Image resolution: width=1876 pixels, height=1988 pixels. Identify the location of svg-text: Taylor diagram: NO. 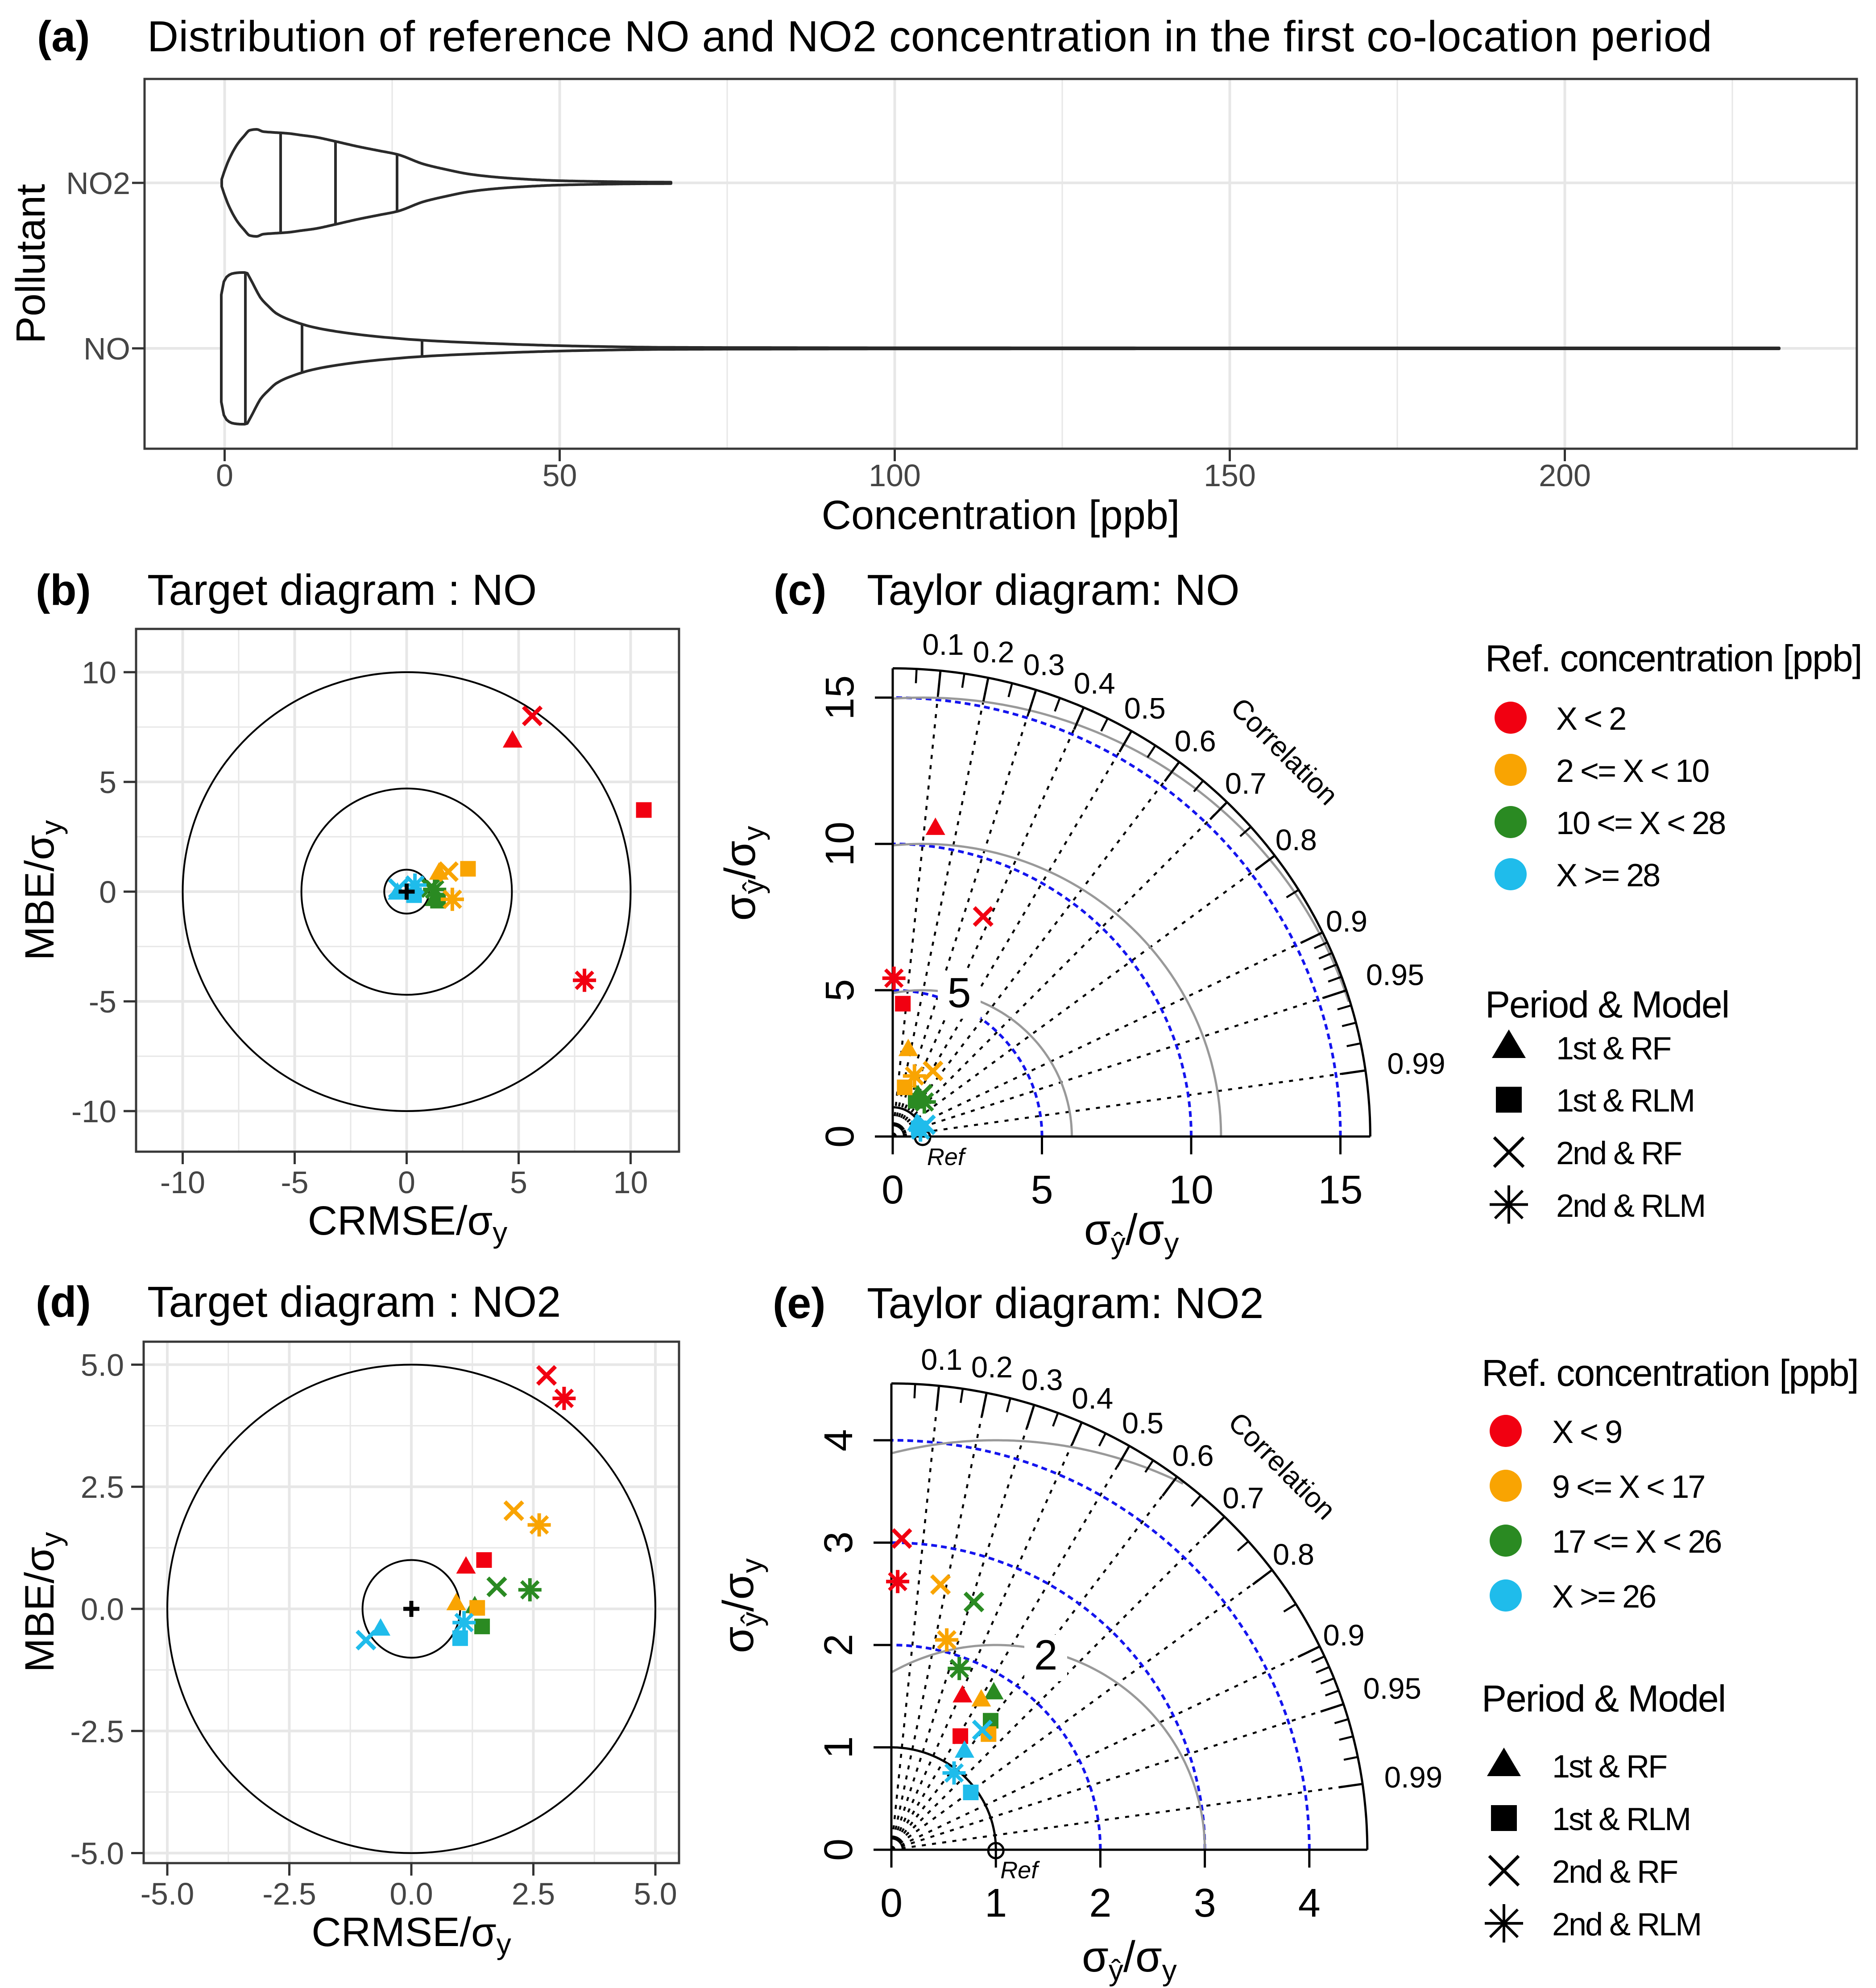
(1053, 590).